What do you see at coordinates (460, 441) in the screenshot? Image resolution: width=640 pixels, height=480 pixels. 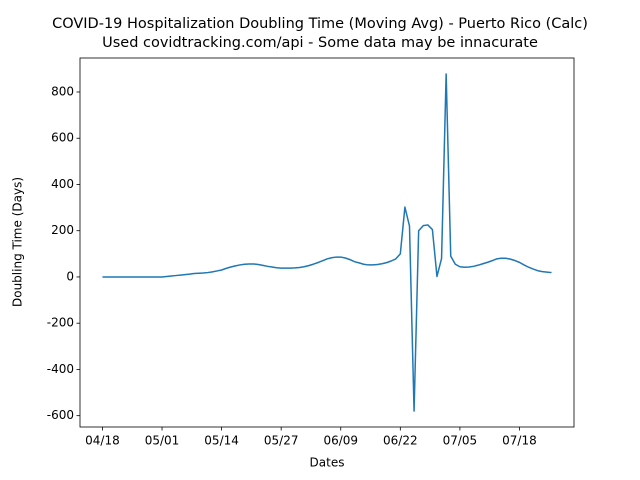 I see `x-tick-label: 07/05` at bounding box center [460, 441].